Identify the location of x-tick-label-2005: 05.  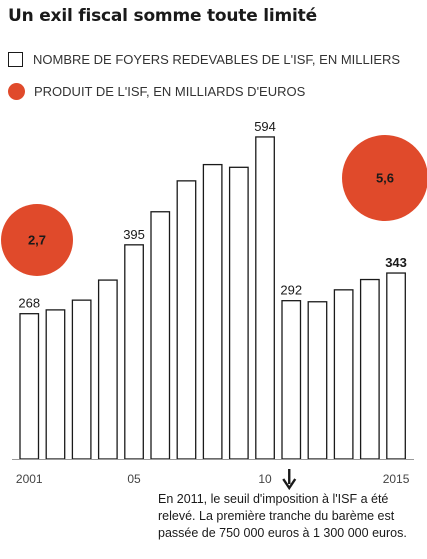
(134, 479).